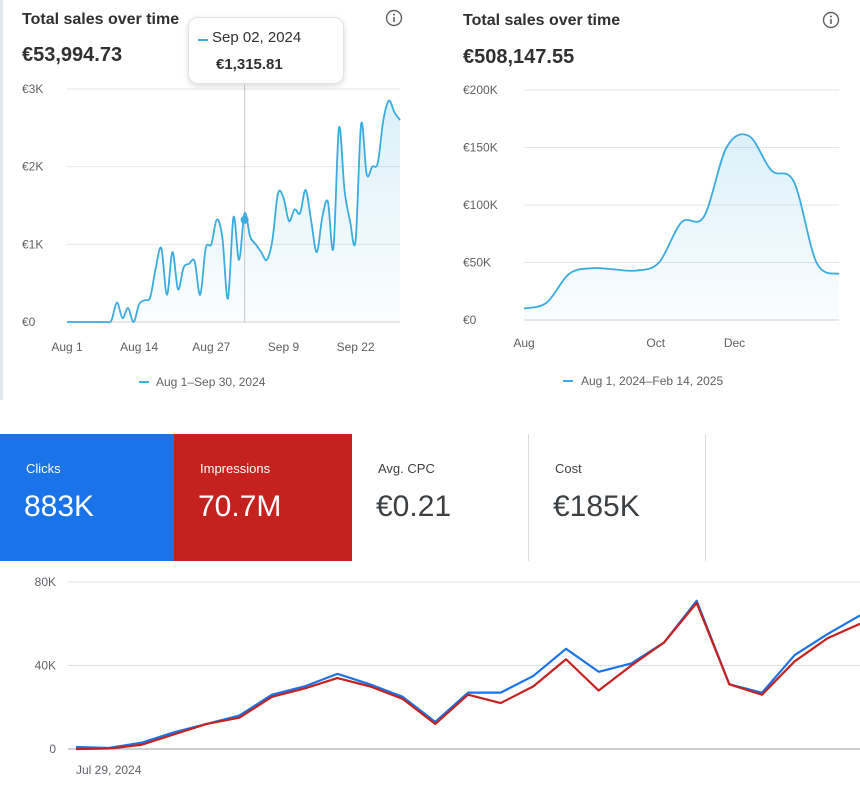  What do you see at coordinates (67, 347) in the screenshot?
I see `x-tick-label: Aug 1` at bounding box center [67, 347].